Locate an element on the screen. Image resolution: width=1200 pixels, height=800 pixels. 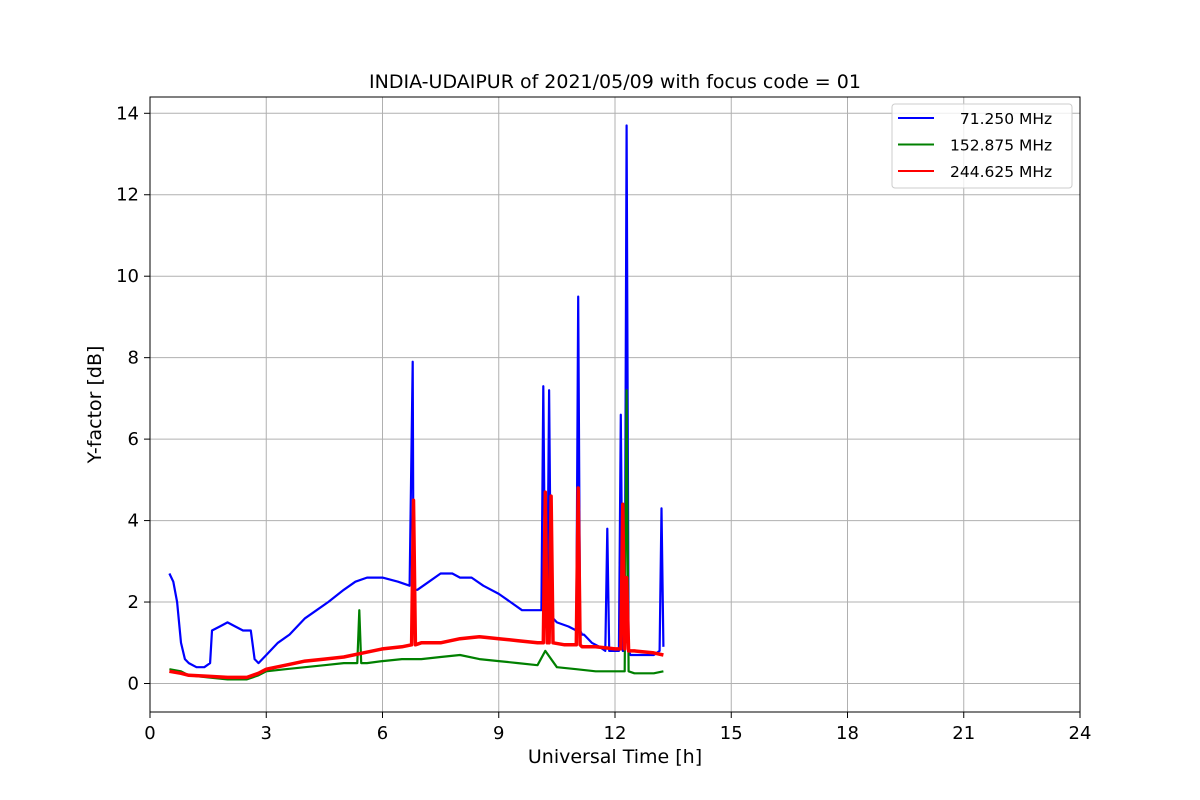
y-tick-label: 10 is located at coordinates (127, 276).